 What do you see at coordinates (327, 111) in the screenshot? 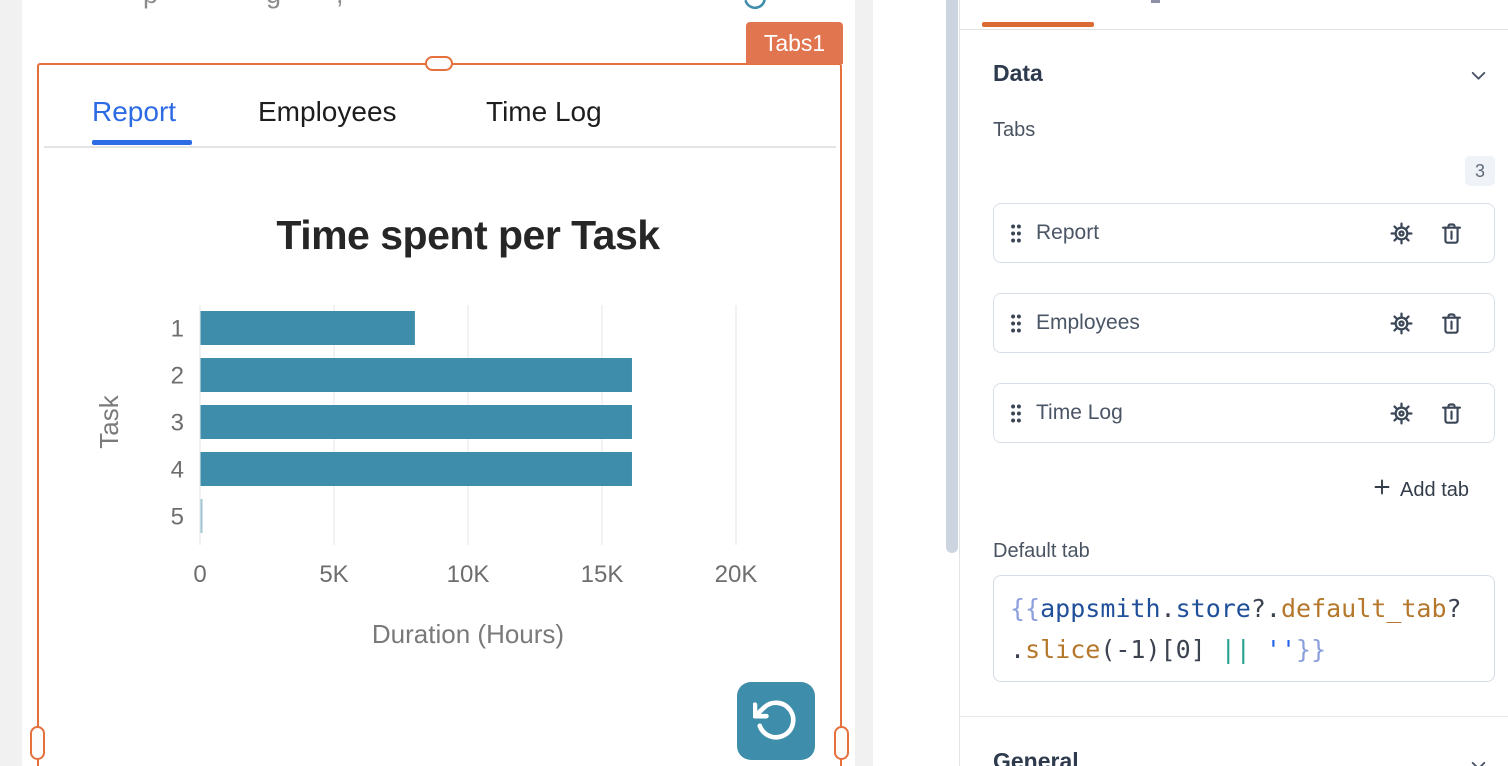
I see `widget-tab-employees: Employees` at bounding box center [327, 111].